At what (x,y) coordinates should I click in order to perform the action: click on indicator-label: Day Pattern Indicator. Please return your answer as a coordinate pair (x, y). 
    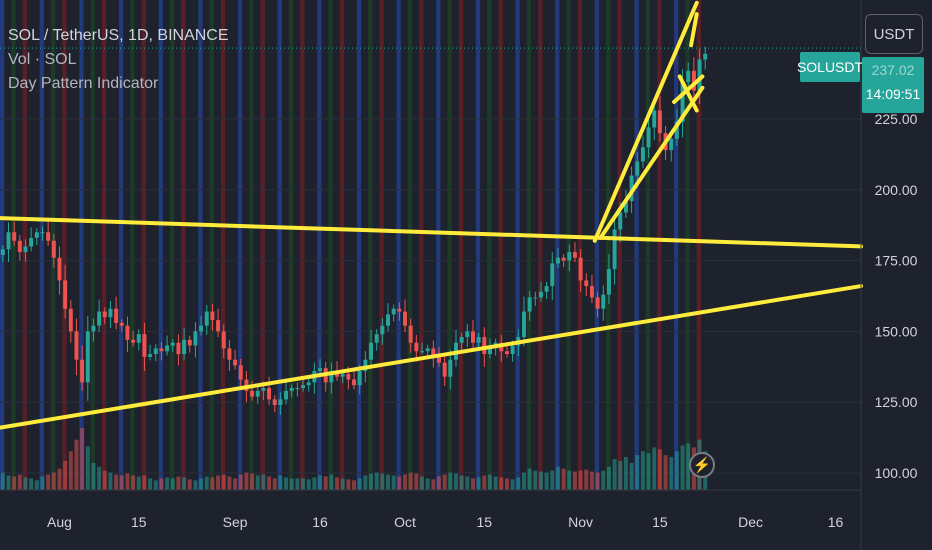
    Looking at the image, I should click on (83, 83).